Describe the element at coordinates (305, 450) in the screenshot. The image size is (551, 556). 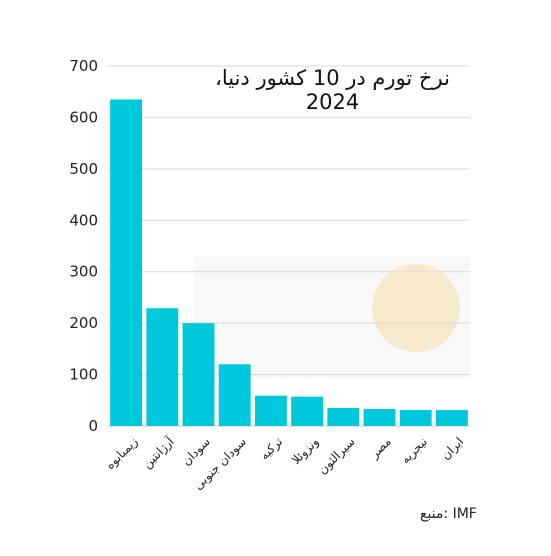
I see `x-tick-label: ونزوئلا` at that location.